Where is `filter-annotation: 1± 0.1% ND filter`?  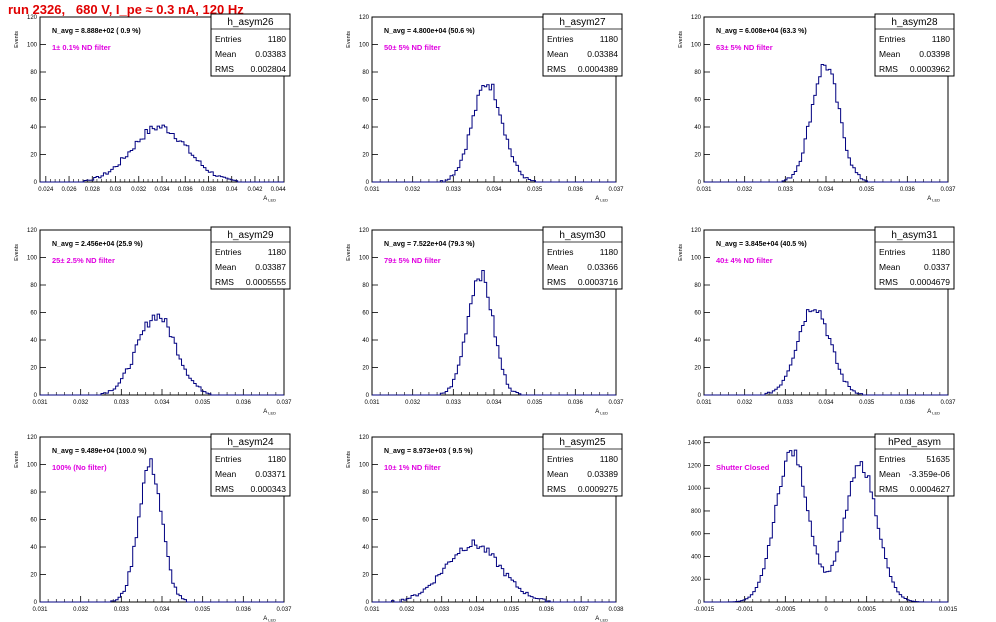 filter-annotation: 1± 0.1% ND filter is located at coordinates (81, 47).